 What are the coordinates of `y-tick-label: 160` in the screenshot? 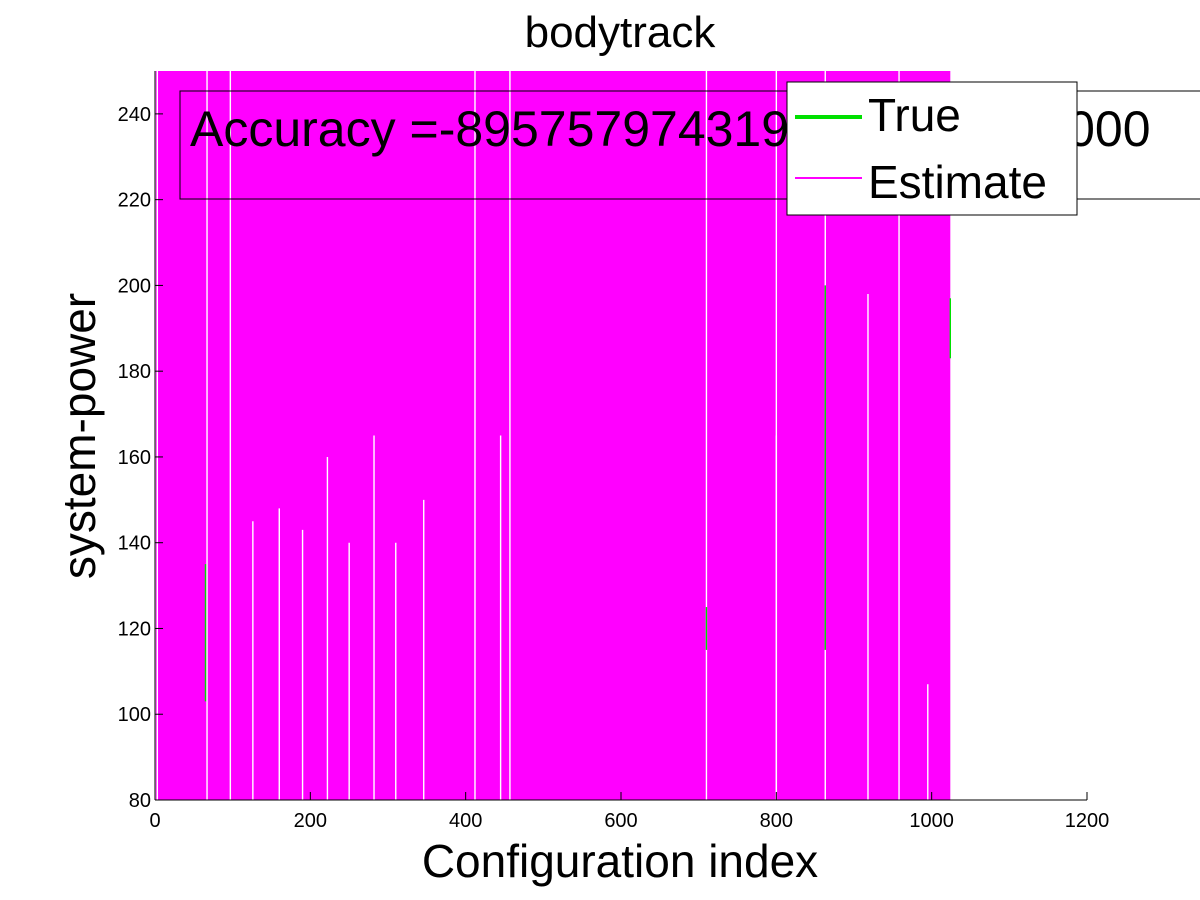 It's located at (134, 458).